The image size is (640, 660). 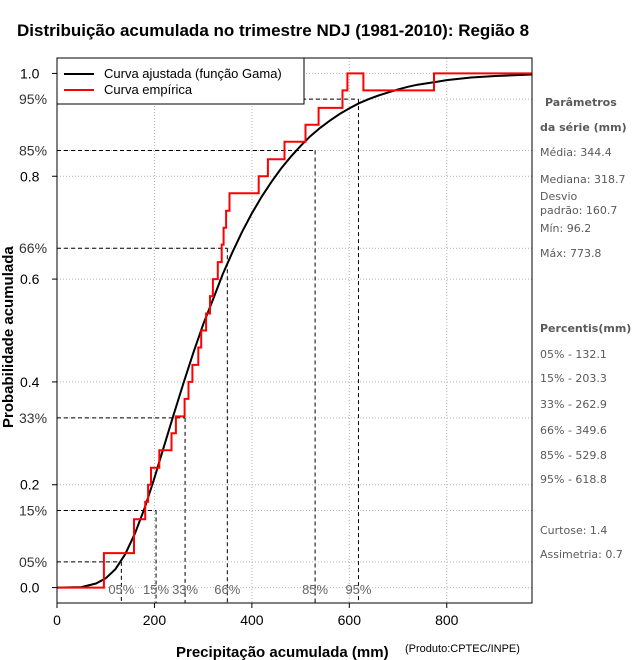 I want to click on y-percent-label-1: 15%, so click(x=33, y=510).